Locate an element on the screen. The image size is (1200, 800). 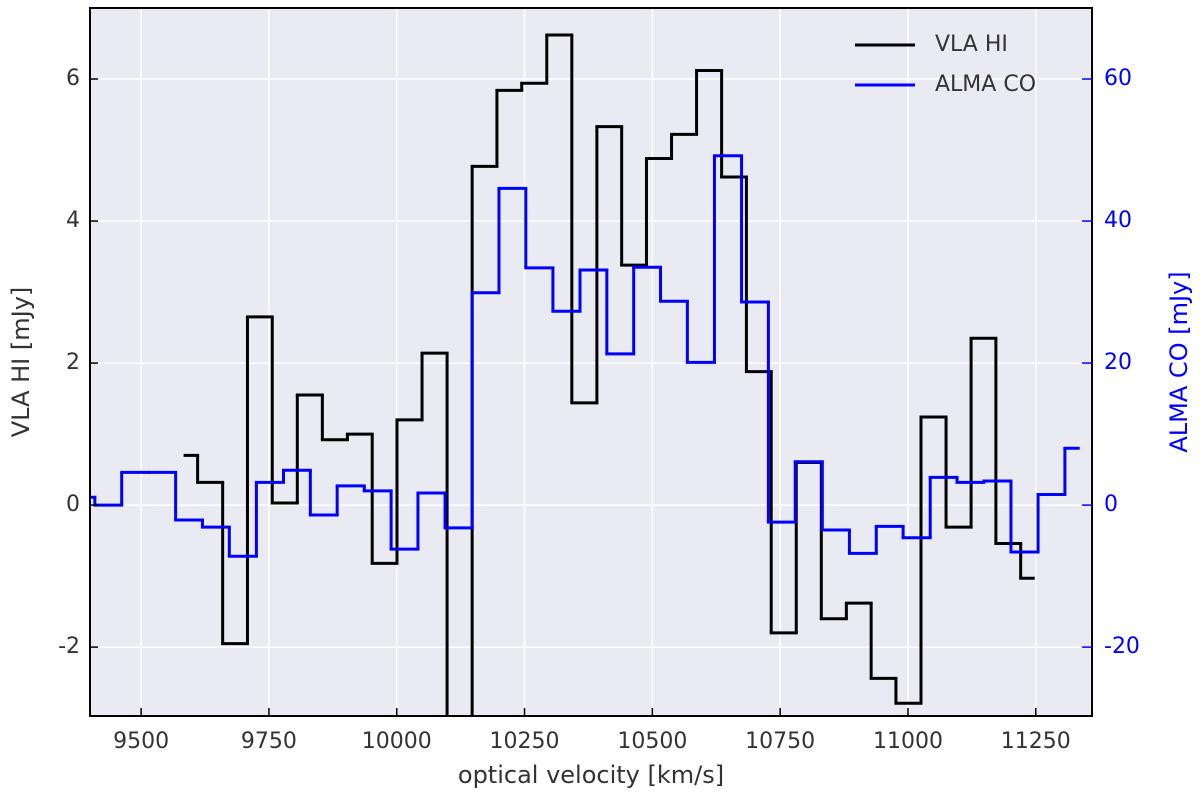
x-tick-label: 10000 is located at coordinates (397, 741).